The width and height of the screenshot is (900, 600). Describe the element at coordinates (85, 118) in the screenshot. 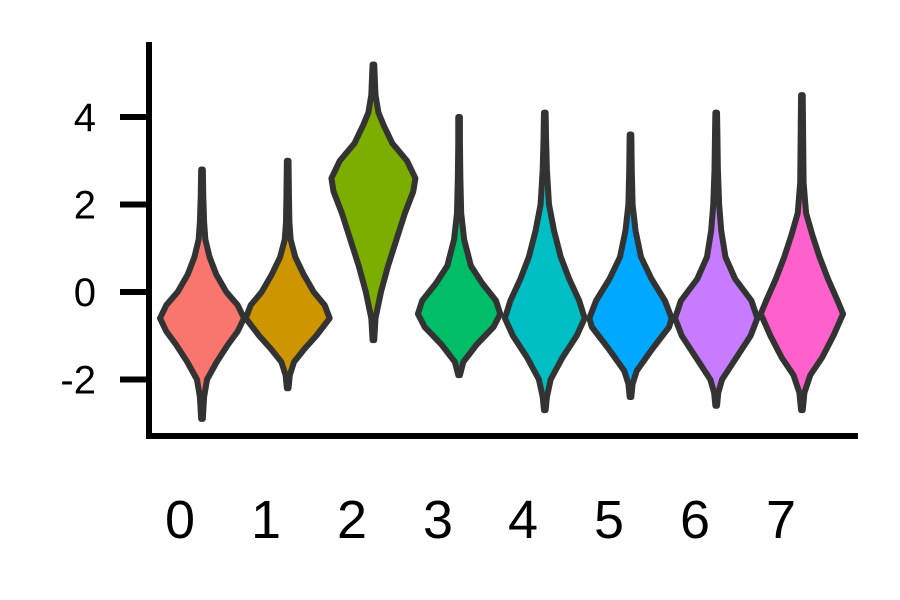

I see `y-tick-label-4: 4` at that location.